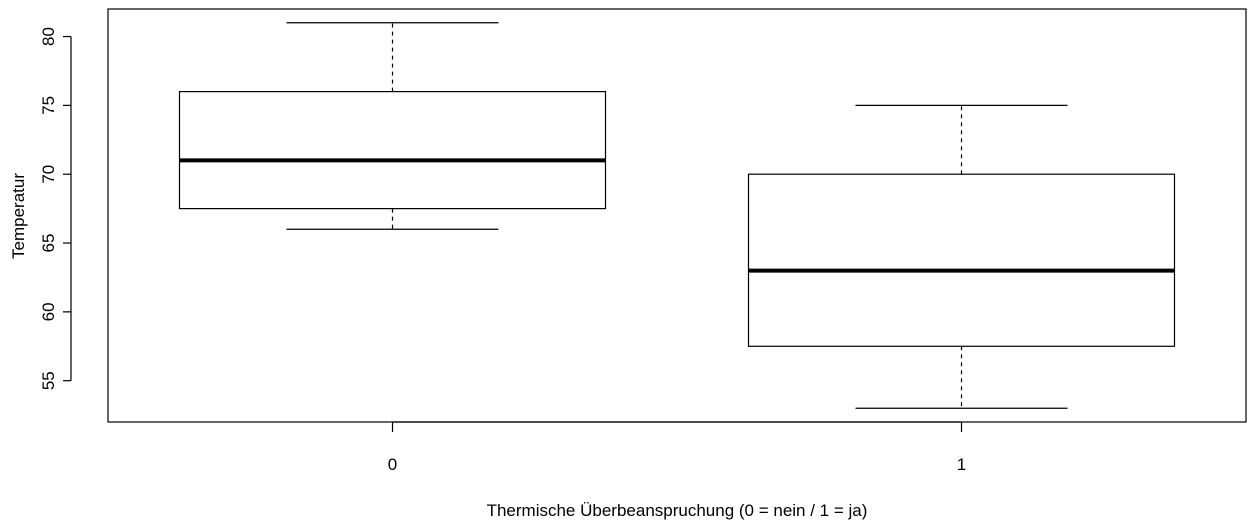 This screenshot has width=1258, height=526. I want to click on y-tick-label: 65, so click(48, 243).